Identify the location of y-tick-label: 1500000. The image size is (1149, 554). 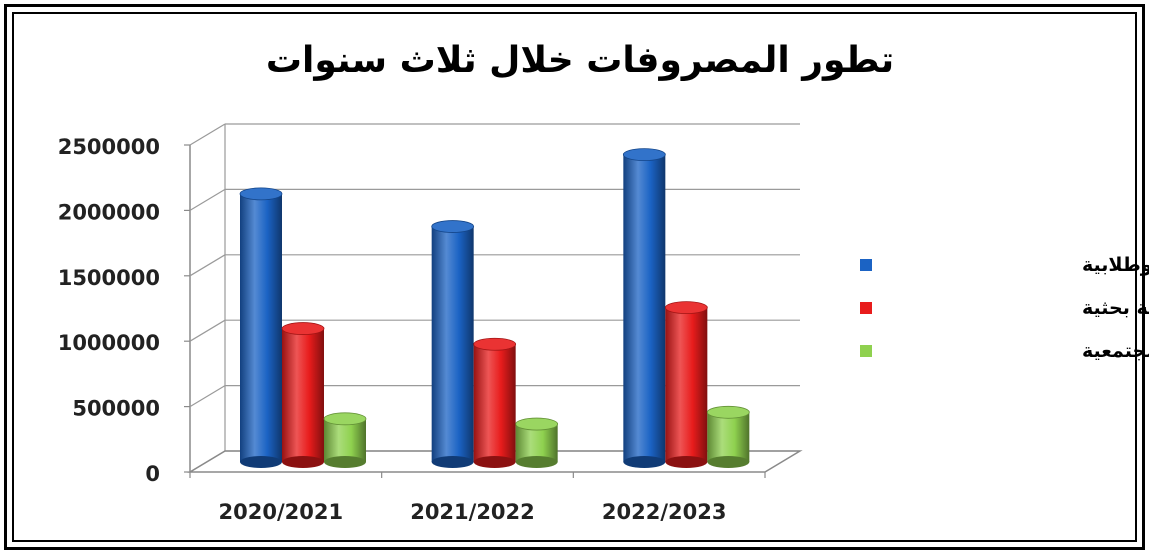
(109, 278).